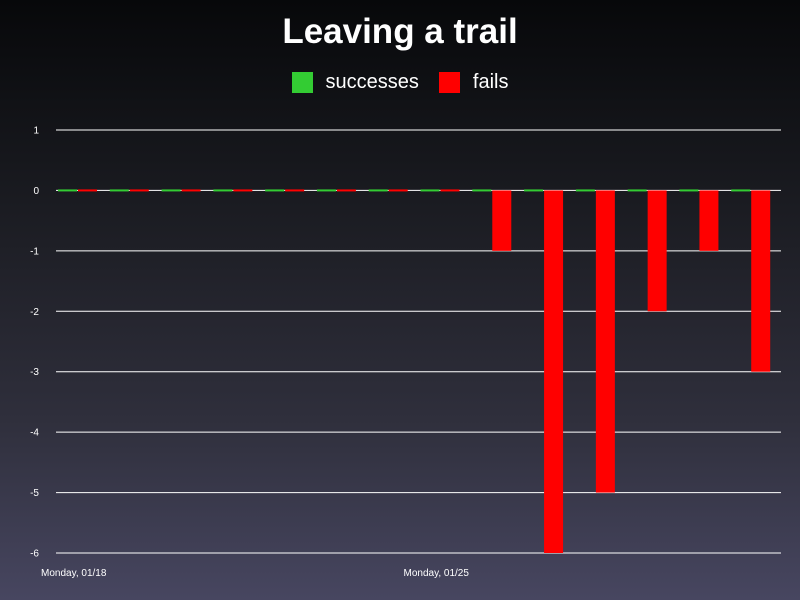  Describe the element at coordinates (36, 131) in the screenshot. I see `y-tick-label: 1` at that location.